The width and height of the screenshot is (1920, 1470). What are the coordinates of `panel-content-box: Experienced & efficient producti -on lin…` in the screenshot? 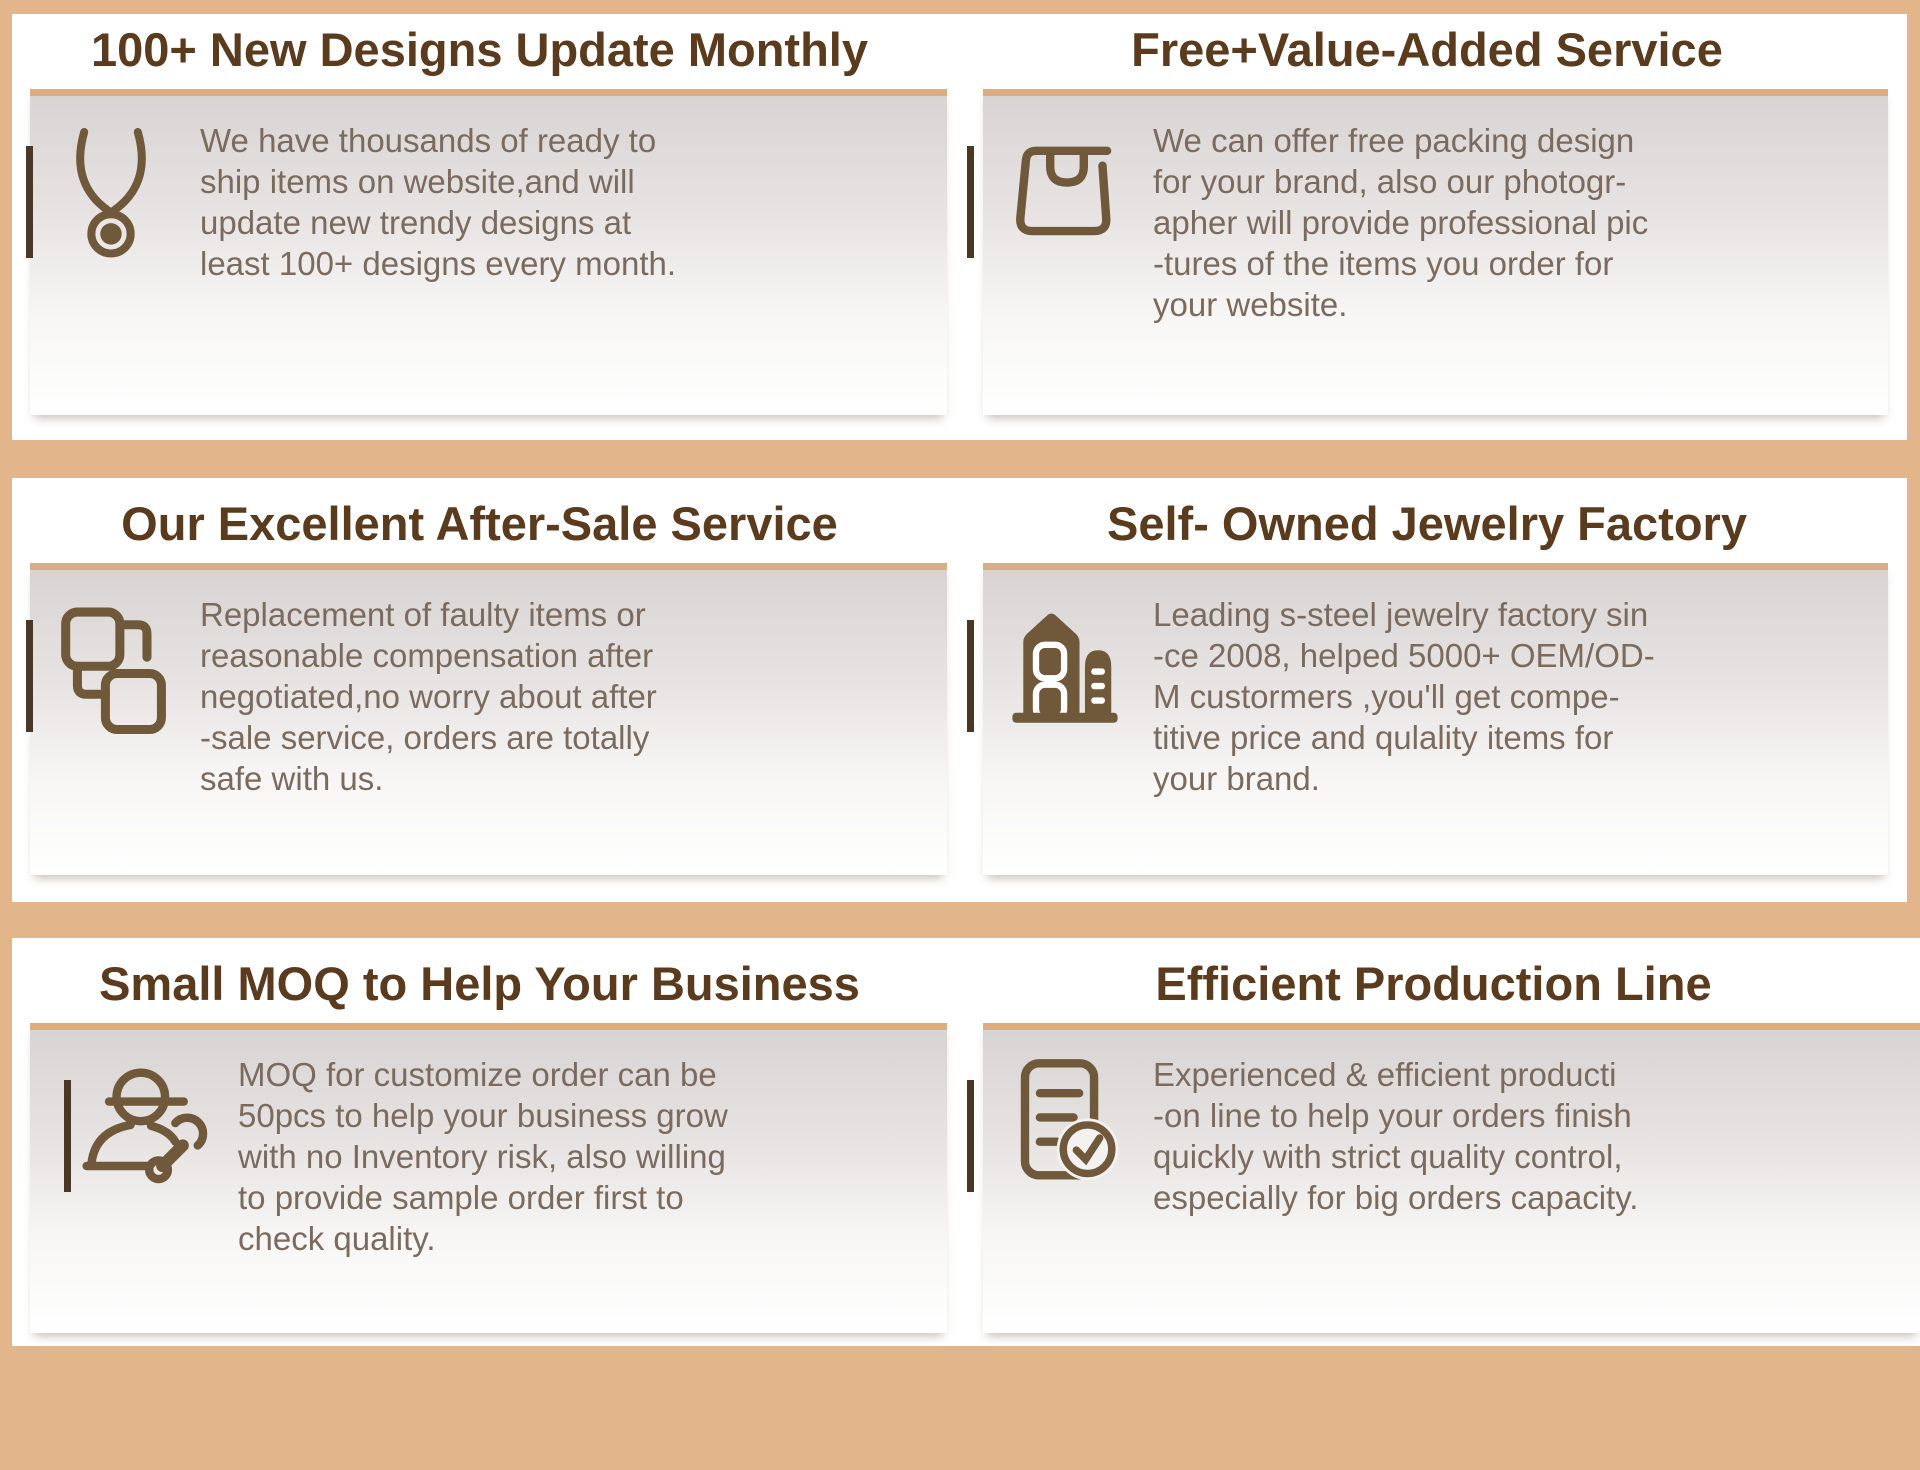 It's located at (1443, 1178).